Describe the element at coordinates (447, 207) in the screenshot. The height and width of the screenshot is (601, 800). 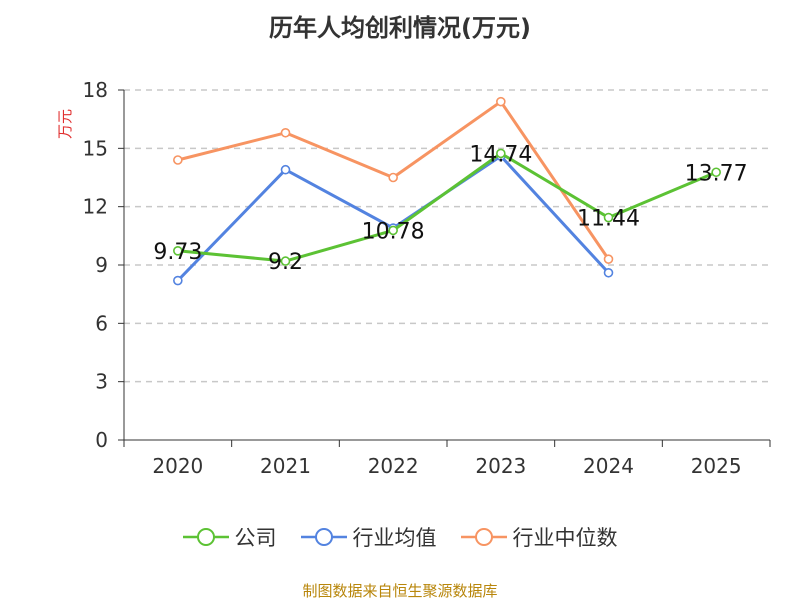
I see `series-line` at that location.